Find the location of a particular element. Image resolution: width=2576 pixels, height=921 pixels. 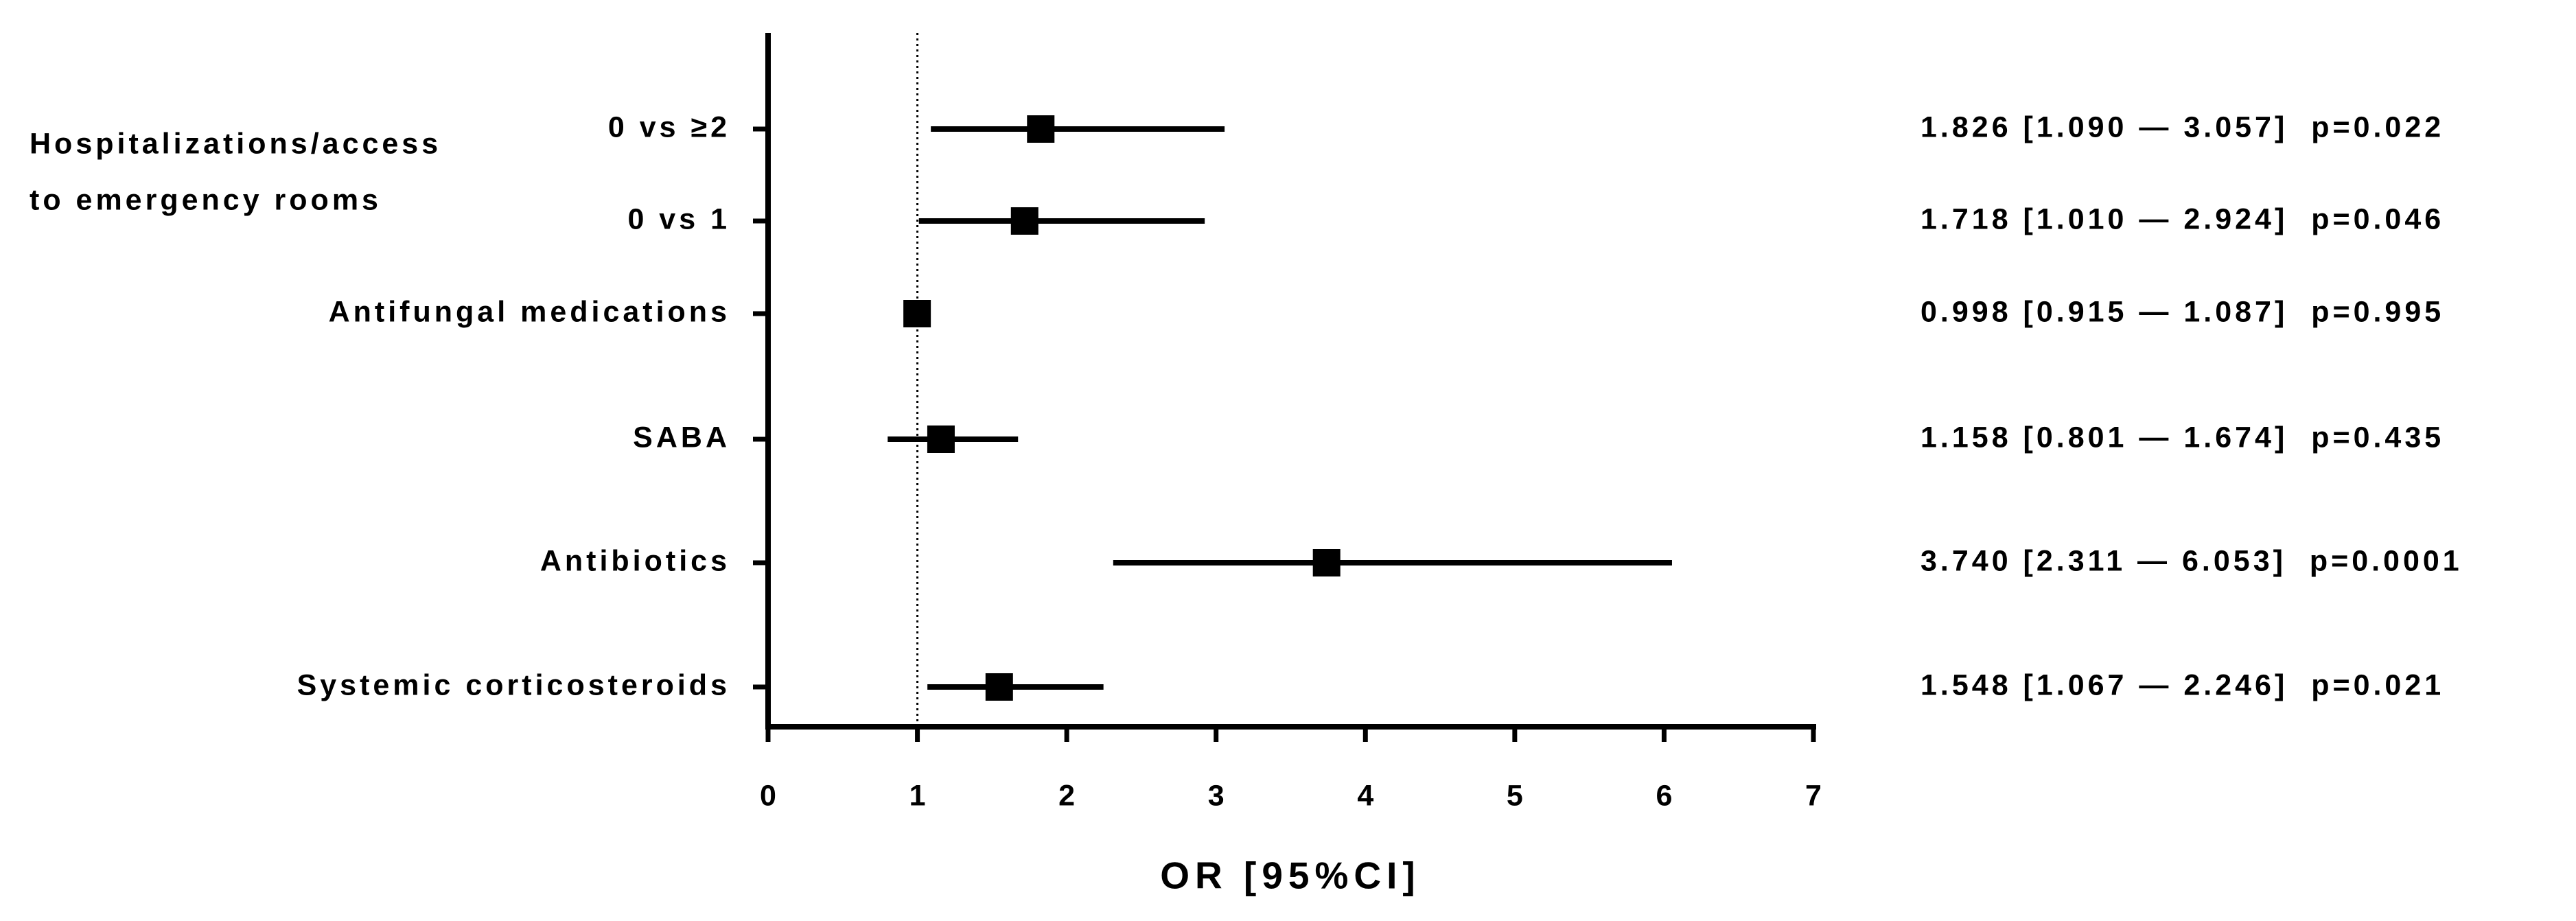

annotation: 3.740 [2.311 — 6.053] p=0.0001 is located at coordinates (2192, 560).